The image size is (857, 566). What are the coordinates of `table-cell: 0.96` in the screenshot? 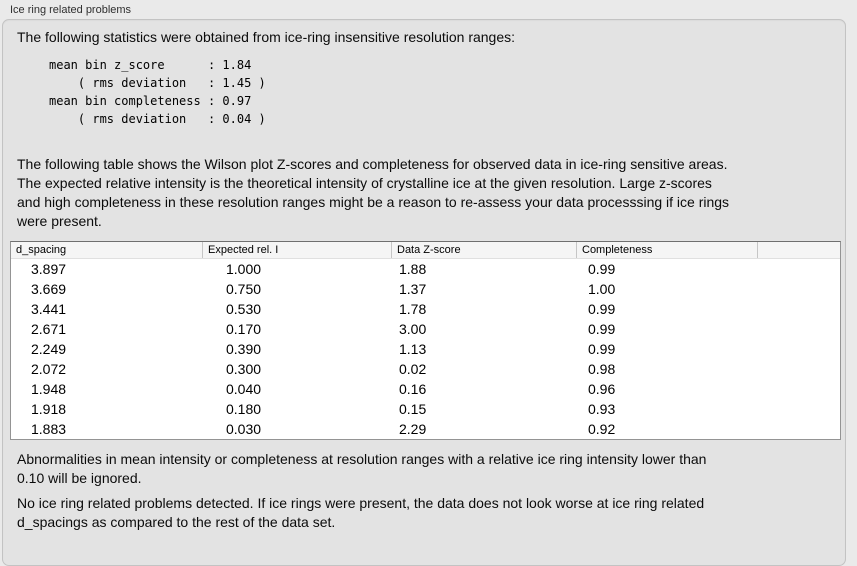 It's located at (602, 389).